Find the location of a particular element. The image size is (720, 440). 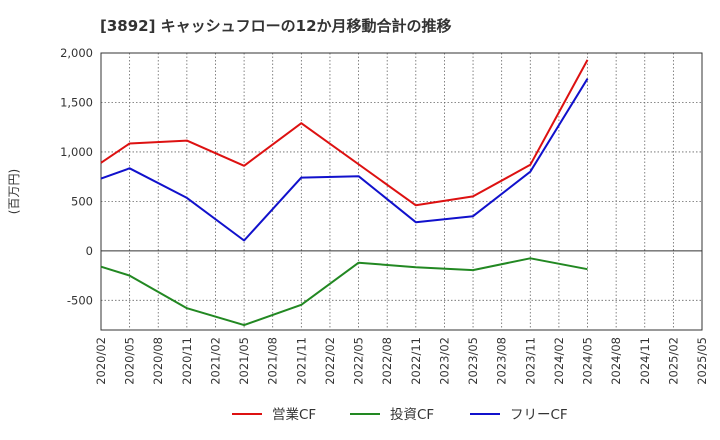

x-tick-label: 2021/02 is located at coordinates (215, 361).